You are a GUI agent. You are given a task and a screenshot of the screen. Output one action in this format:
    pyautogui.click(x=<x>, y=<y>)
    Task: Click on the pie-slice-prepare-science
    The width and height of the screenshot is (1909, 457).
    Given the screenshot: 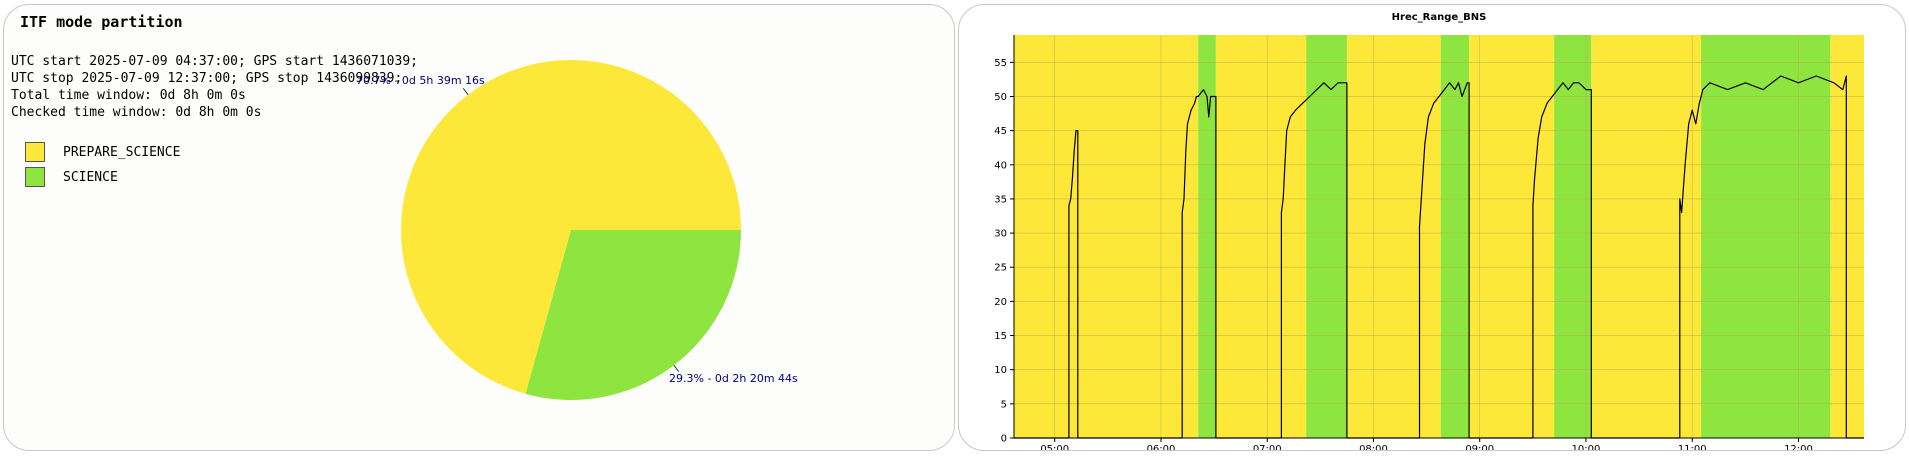 What is the action you would take?
    pyautogui.click(x=571, y=226)
    